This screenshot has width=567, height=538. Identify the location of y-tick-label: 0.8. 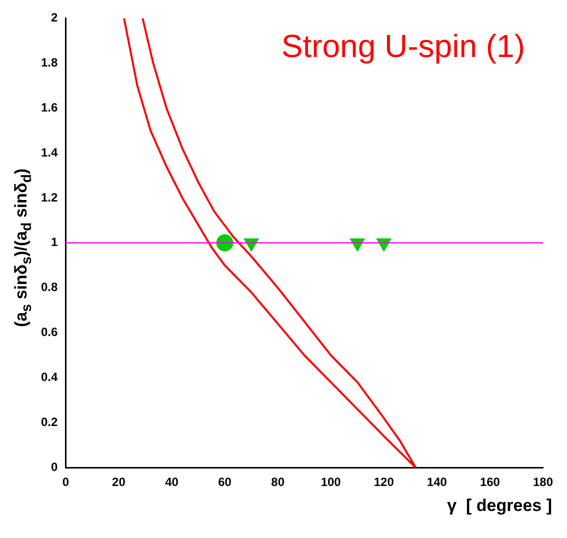
(49, 287).